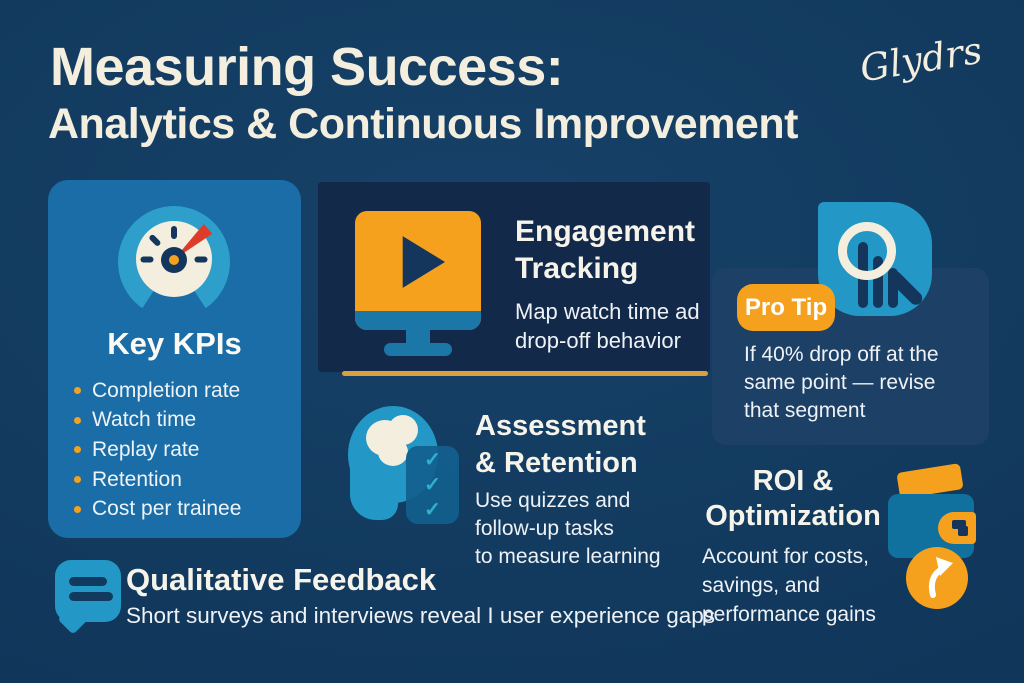  What do you see at coordinates (553, 500) in the screenshot?
I see `assessment-body-line1: Use quizzes and` at bounding box center [553, 500].